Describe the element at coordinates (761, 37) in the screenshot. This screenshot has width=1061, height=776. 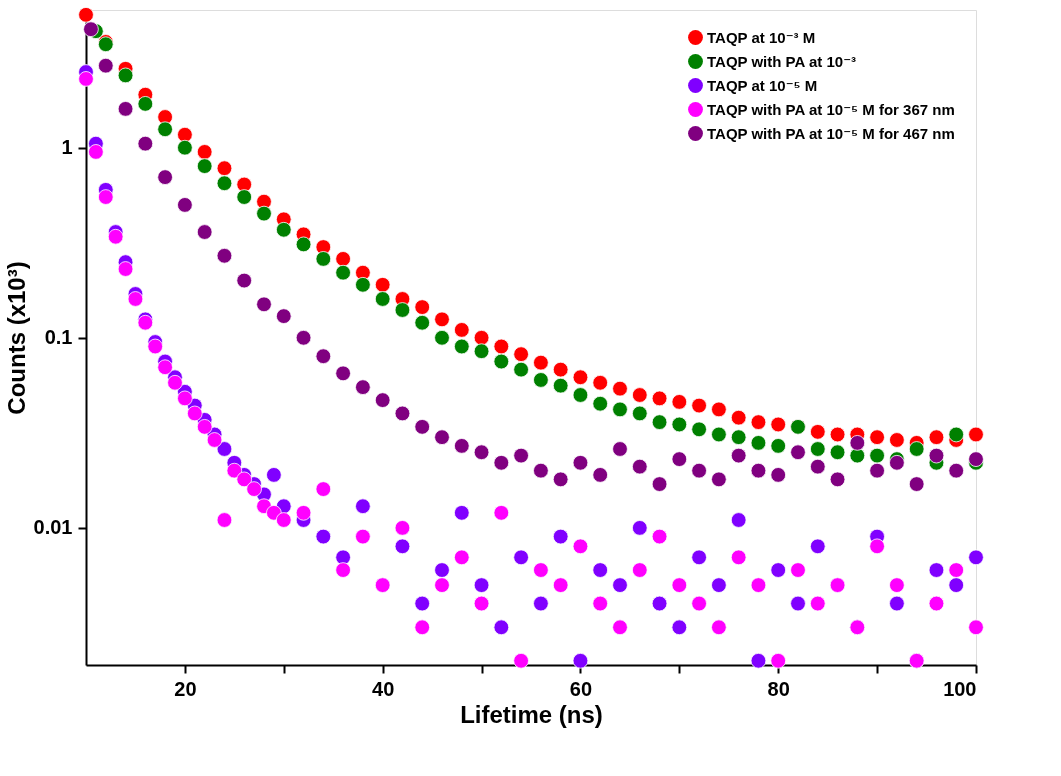
I see `legend-label: TAQP at 10⁻³ M` at that location.